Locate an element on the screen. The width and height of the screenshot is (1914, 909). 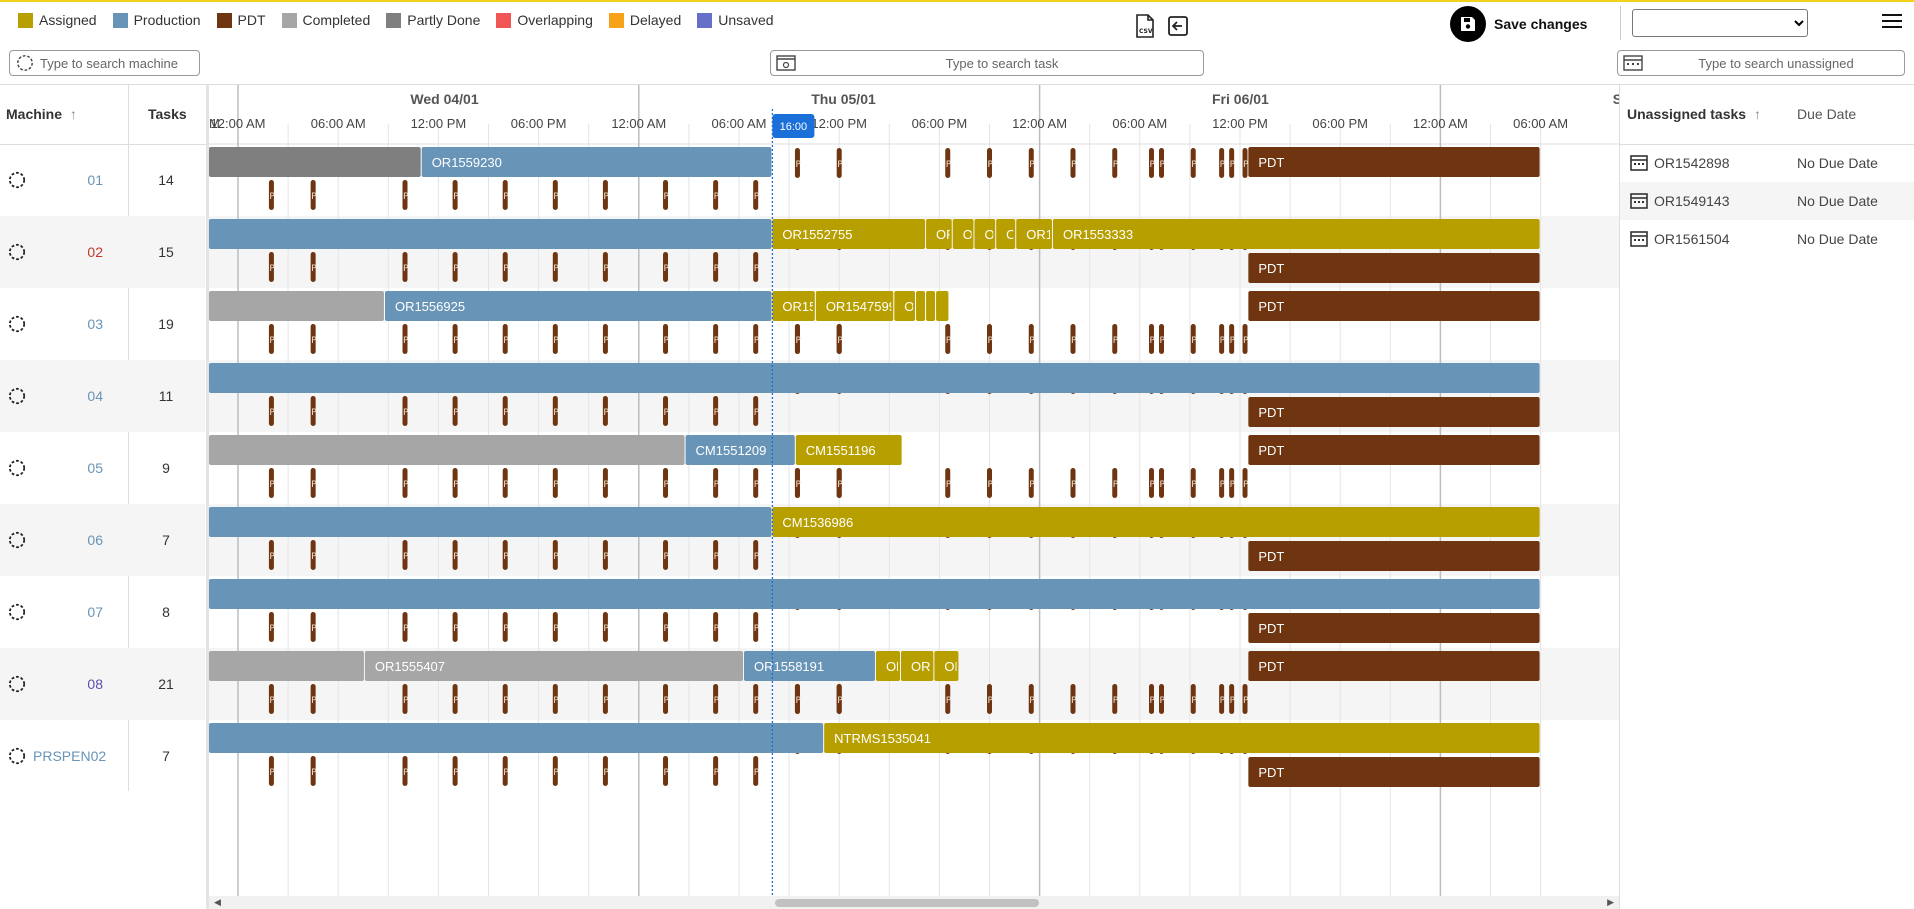
machine-name: PRSPEN02 is located at coordinates (70, 756).